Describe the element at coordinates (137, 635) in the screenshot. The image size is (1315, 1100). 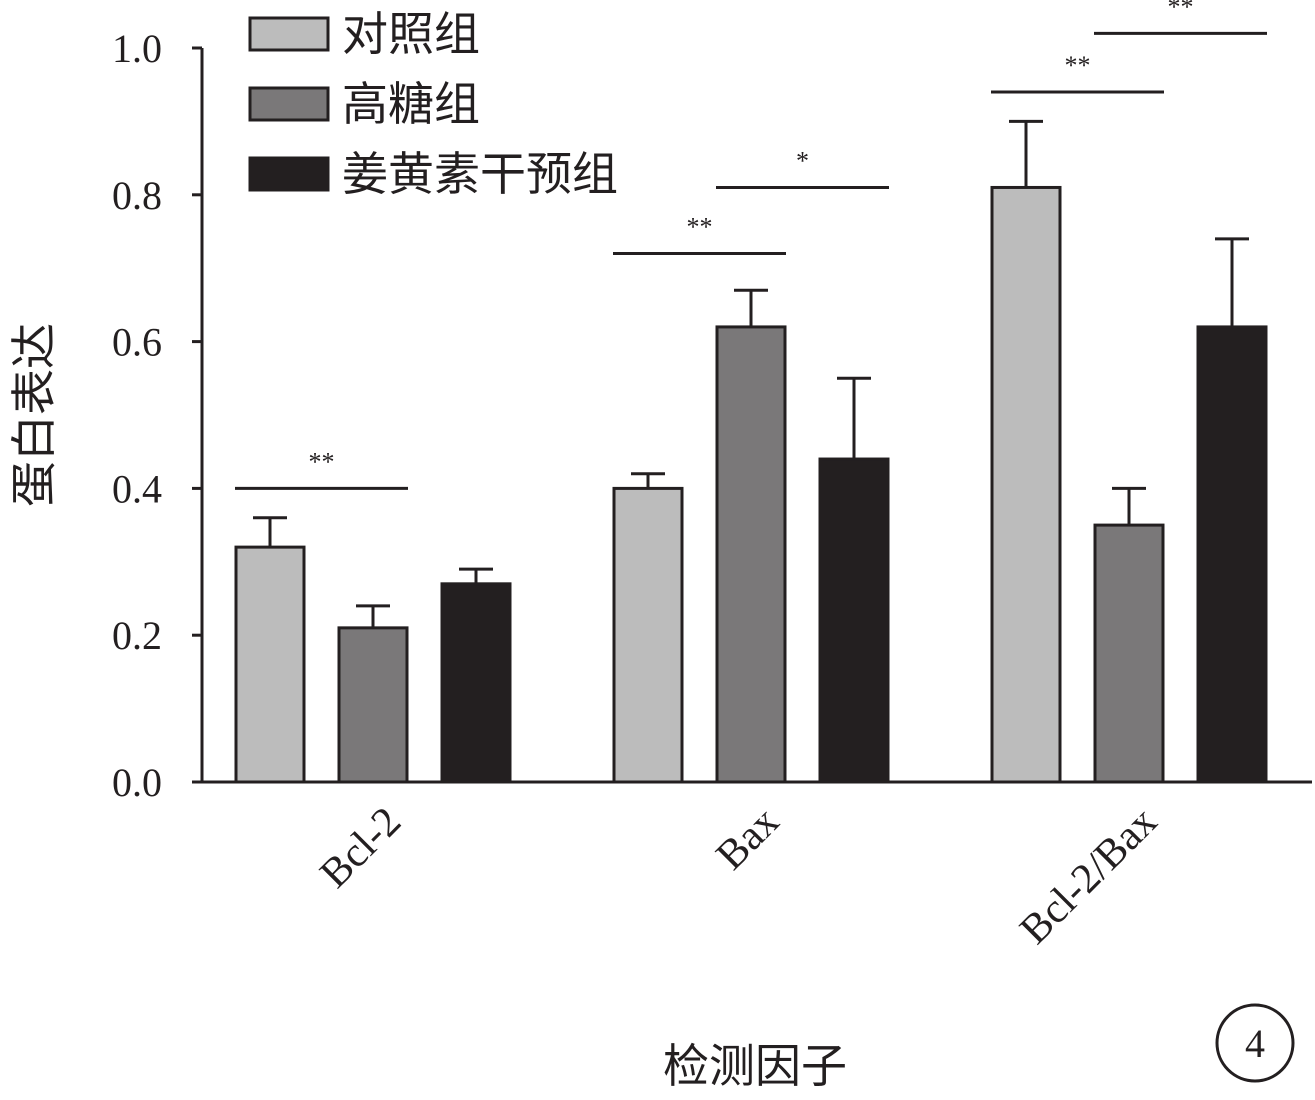
I see `y-tick-label: 0.2` at that location.